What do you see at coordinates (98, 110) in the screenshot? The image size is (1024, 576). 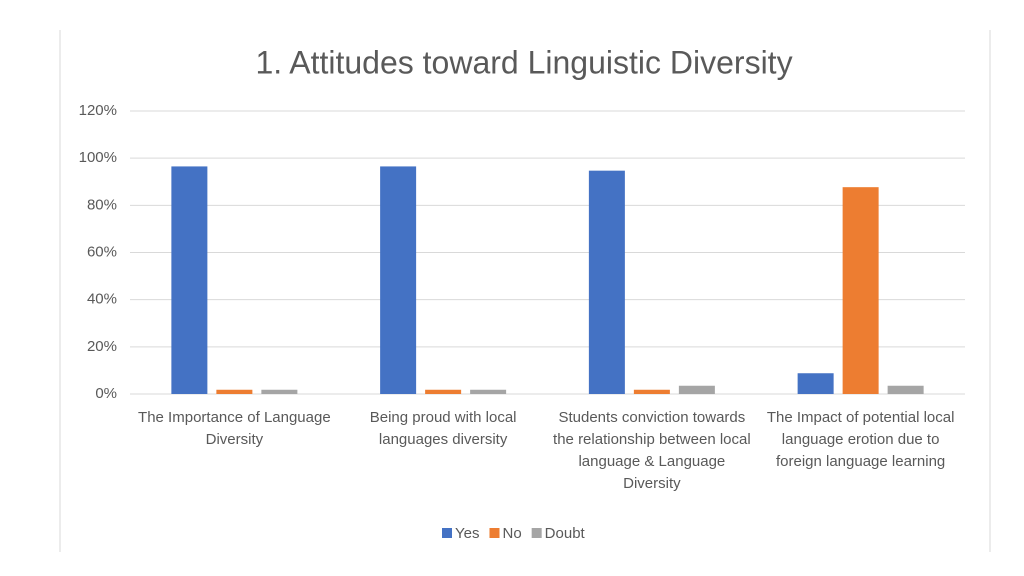 I see `y-tick-label: 120%` at bounding box center [98, 110].